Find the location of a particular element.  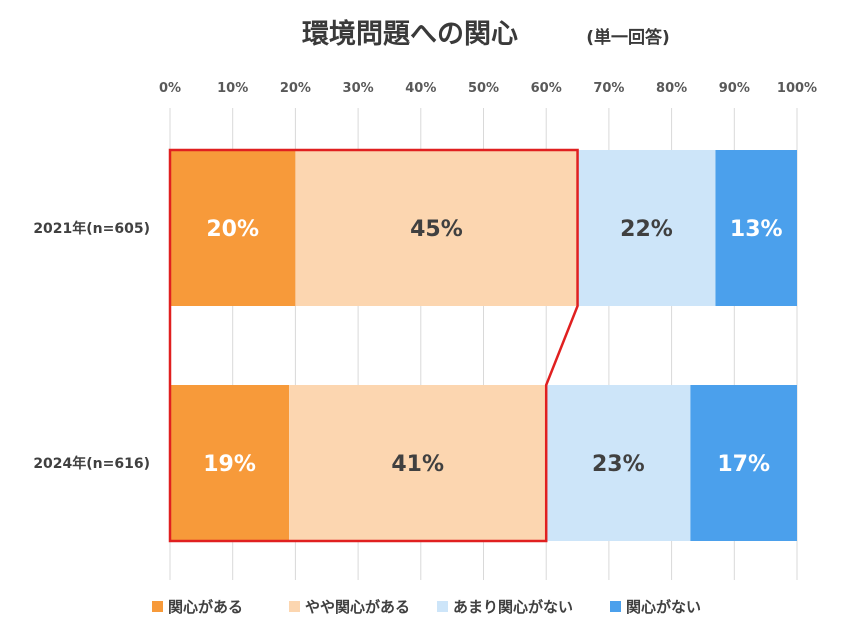

data-label: 23% is located at coordinates (618, 464).